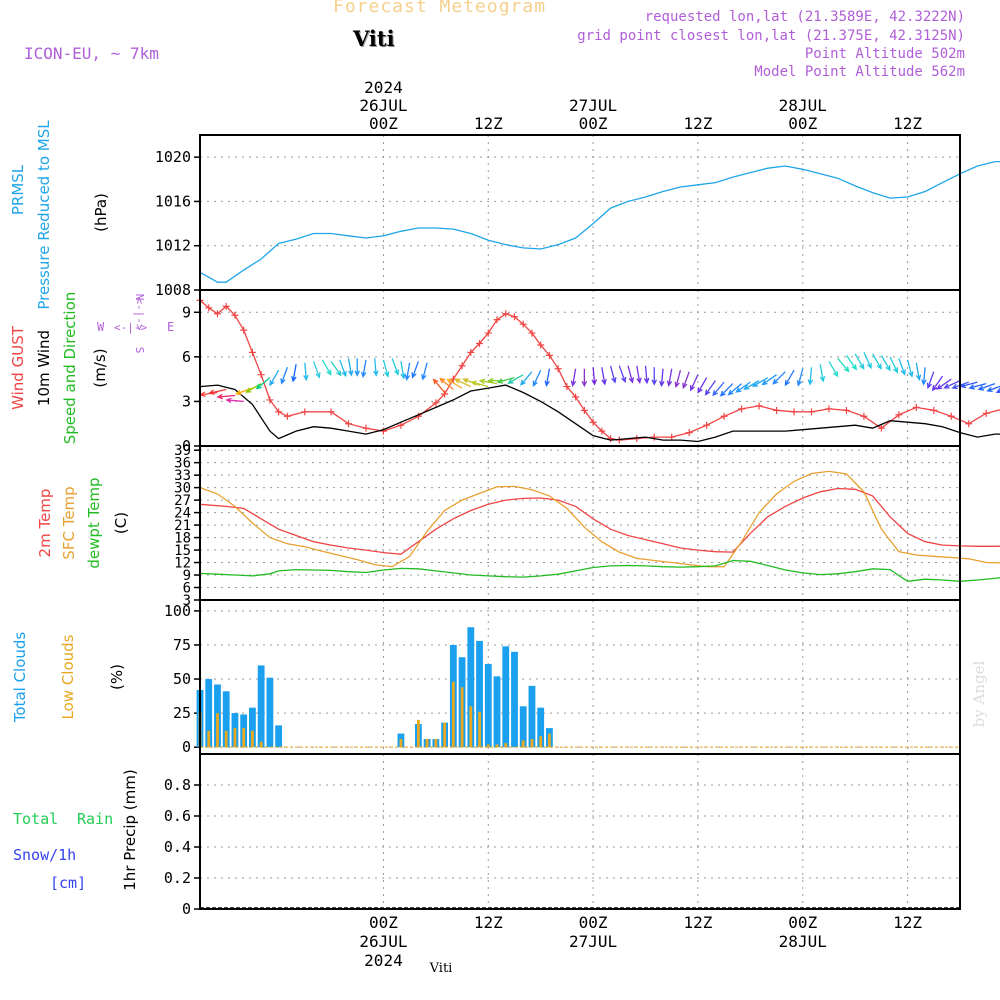 Image resolution: width=1000 pixels, height=1000 pixels. I want to click on y-tick-label: 0.8, so click(177, 785).